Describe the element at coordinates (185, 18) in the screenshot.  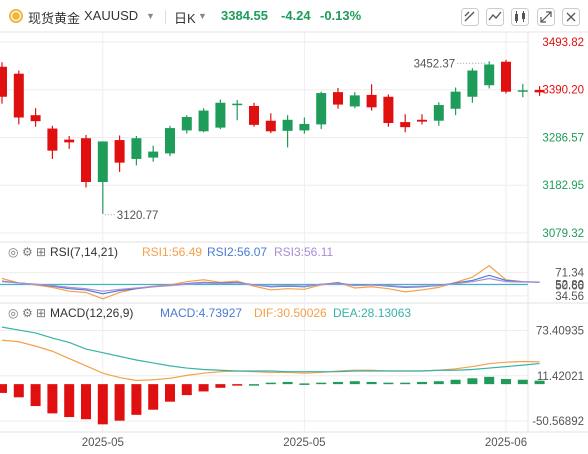
I see `period-selector: 日K` at that location.